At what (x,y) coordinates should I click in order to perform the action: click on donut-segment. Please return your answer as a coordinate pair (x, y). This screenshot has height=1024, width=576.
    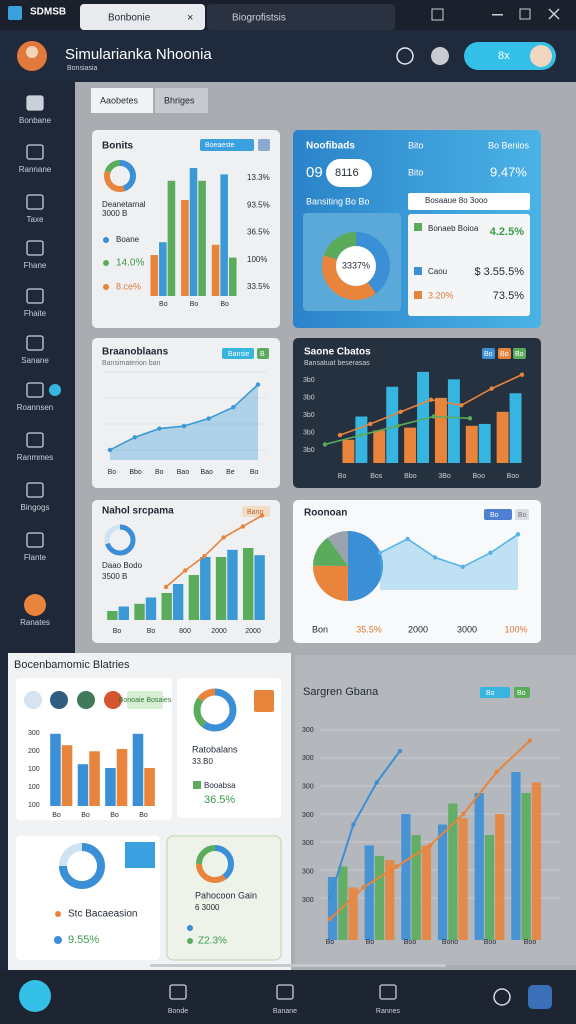
    Looking at the image, I should click on (348, 566).